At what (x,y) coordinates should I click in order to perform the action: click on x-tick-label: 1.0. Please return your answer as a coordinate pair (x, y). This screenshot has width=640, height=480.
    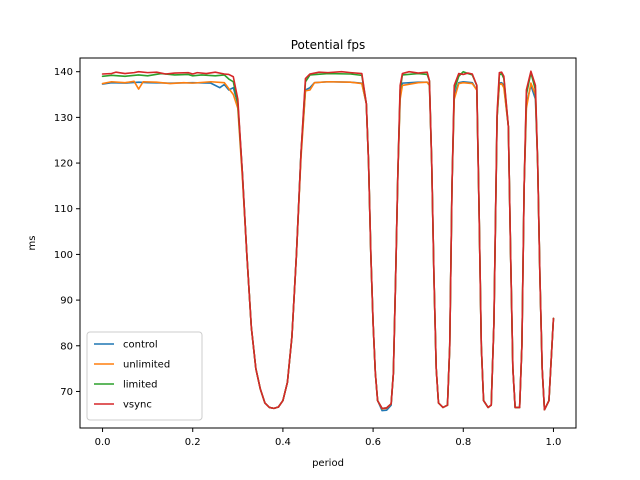
    Looking at the image, I should click on (554, 442).